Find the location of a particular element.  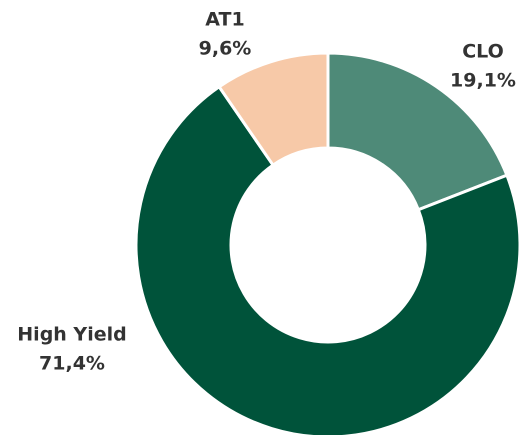

slice-label: High Yield is located at coordinates (71, 335).